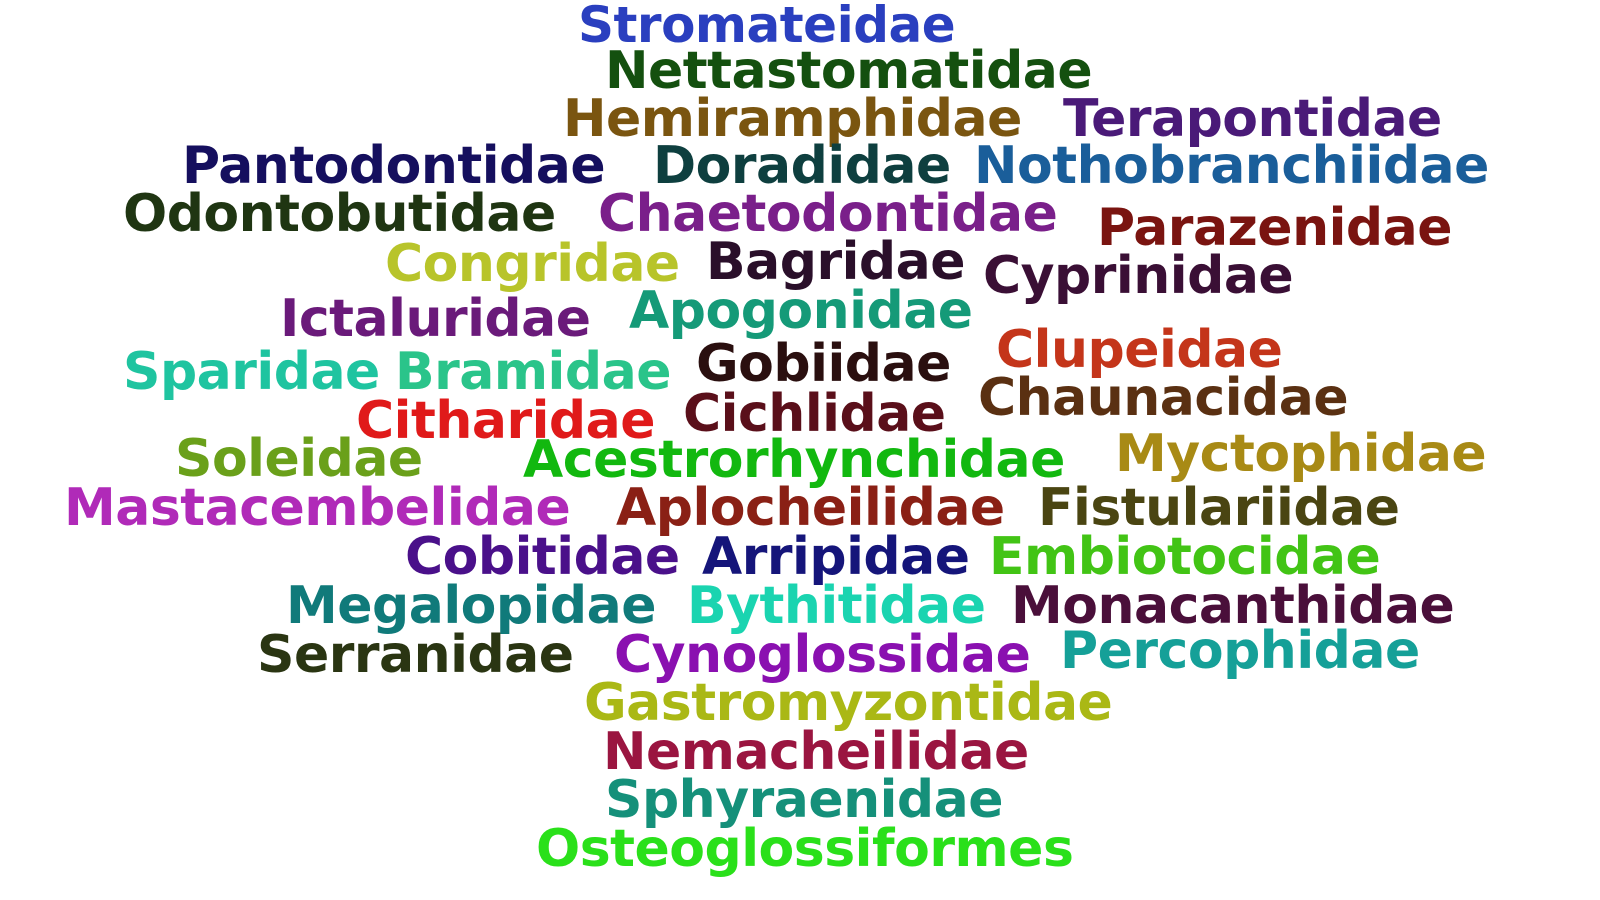  What do you see at coordinates (1219, 508) in the screenshot?
I see `word: Fistulariidae` at bounding box center [1219, 508].